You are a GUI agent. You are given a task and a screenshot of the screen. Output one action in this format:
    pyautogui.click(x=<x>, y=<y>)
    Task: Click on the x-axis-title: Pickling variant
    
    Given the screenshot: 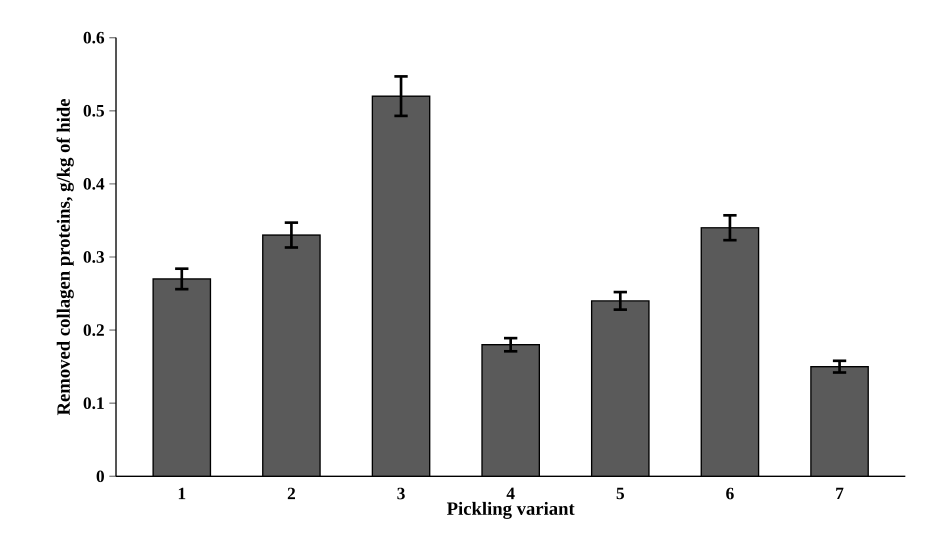 What is the action you would take?
    pyautogui.click(x=510, y=510)
    